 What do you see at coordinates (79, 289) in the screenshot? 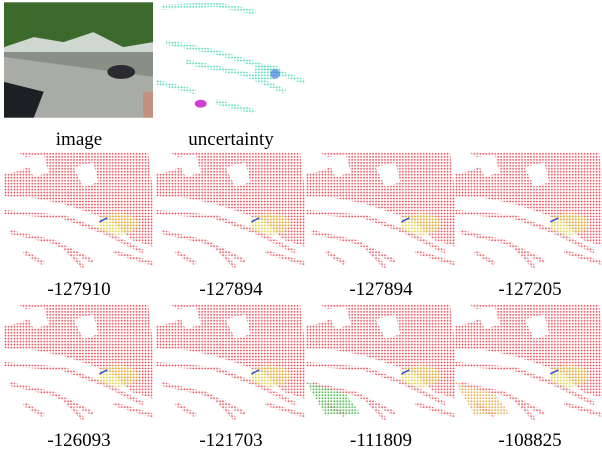
I see `energy-caption: -127910` at bounding box center [79, 289].